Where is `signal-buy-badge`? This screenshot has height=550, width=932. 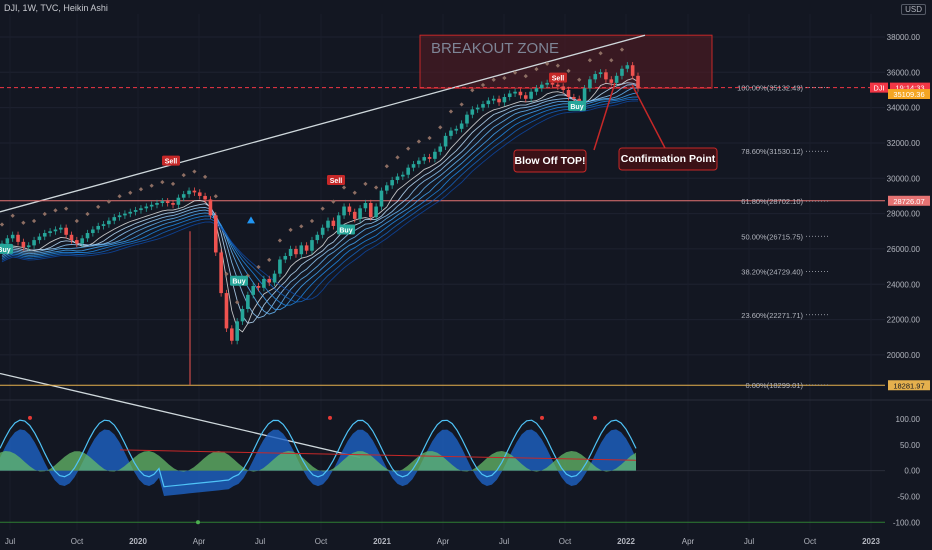
signal-buy-badge is located at coordinates (577, 105).